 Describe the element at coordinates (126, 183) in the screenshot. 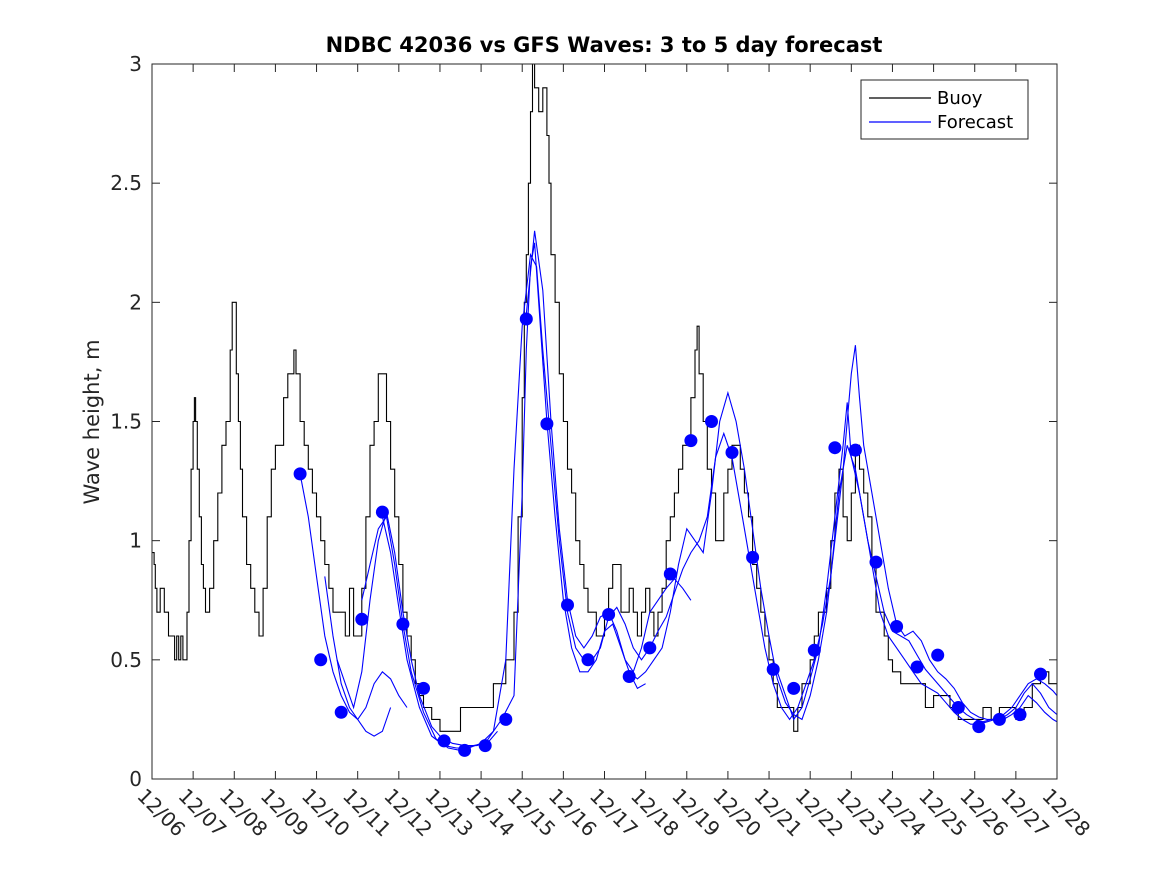

I see `y-tick-label: 2.5` at that location.